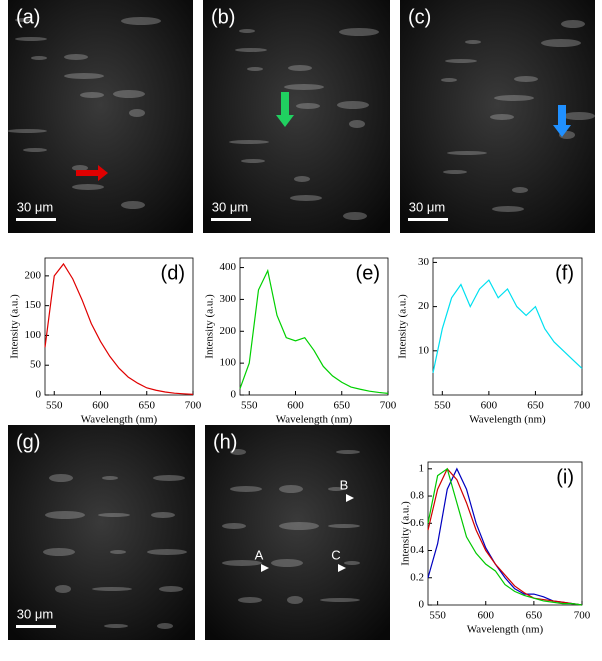 The height and width of the screenshot is (661, 602). What do you see at coordinates (33, 305) in the screenshot?
I see `y-tick-label: 150` at bounding box center [33, 305].